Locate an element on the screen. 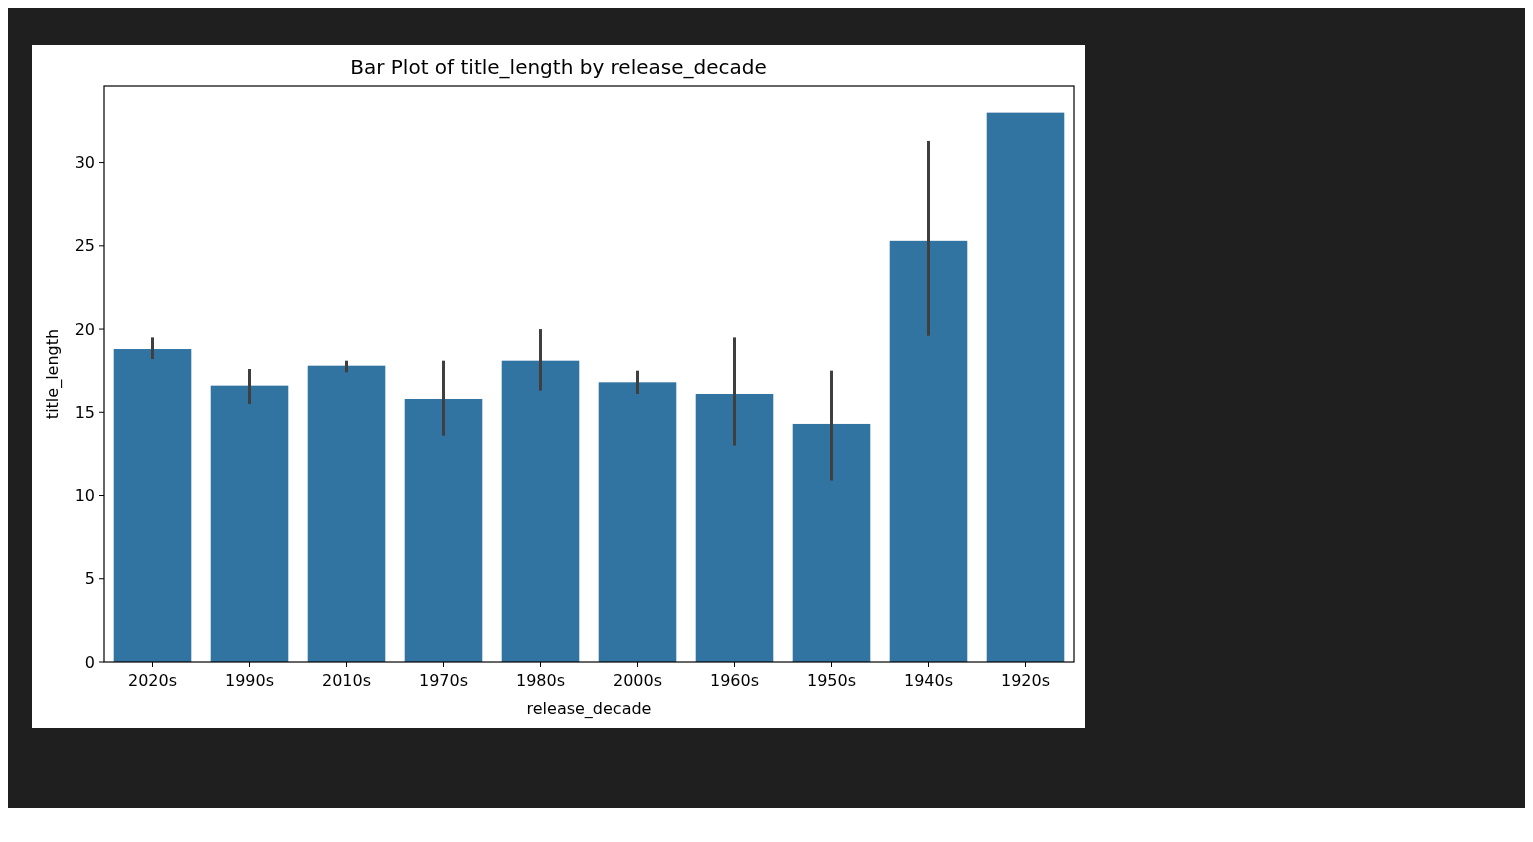 The height and width of the screenshot is (842, 1533). y-tick-label: 10 is located at coordinates (84, 496).